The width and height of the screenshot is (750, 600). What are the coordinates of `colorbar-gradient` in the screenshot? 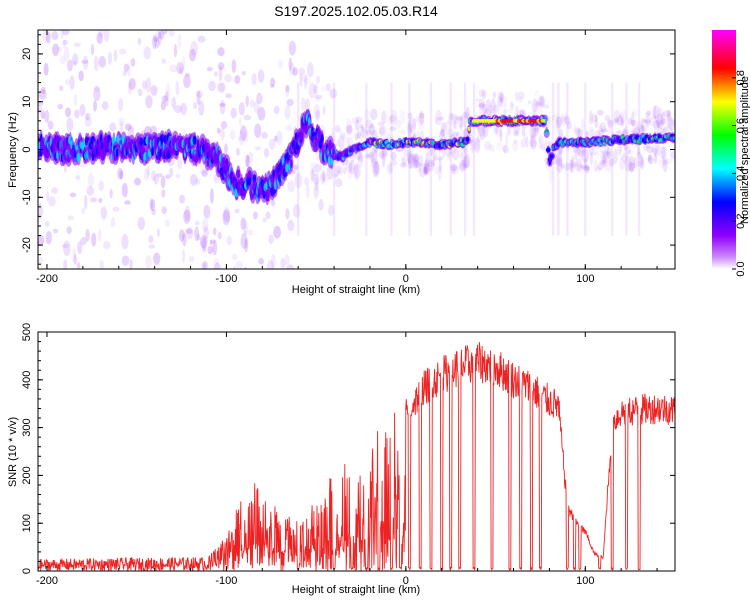 It's located at (724, 149).